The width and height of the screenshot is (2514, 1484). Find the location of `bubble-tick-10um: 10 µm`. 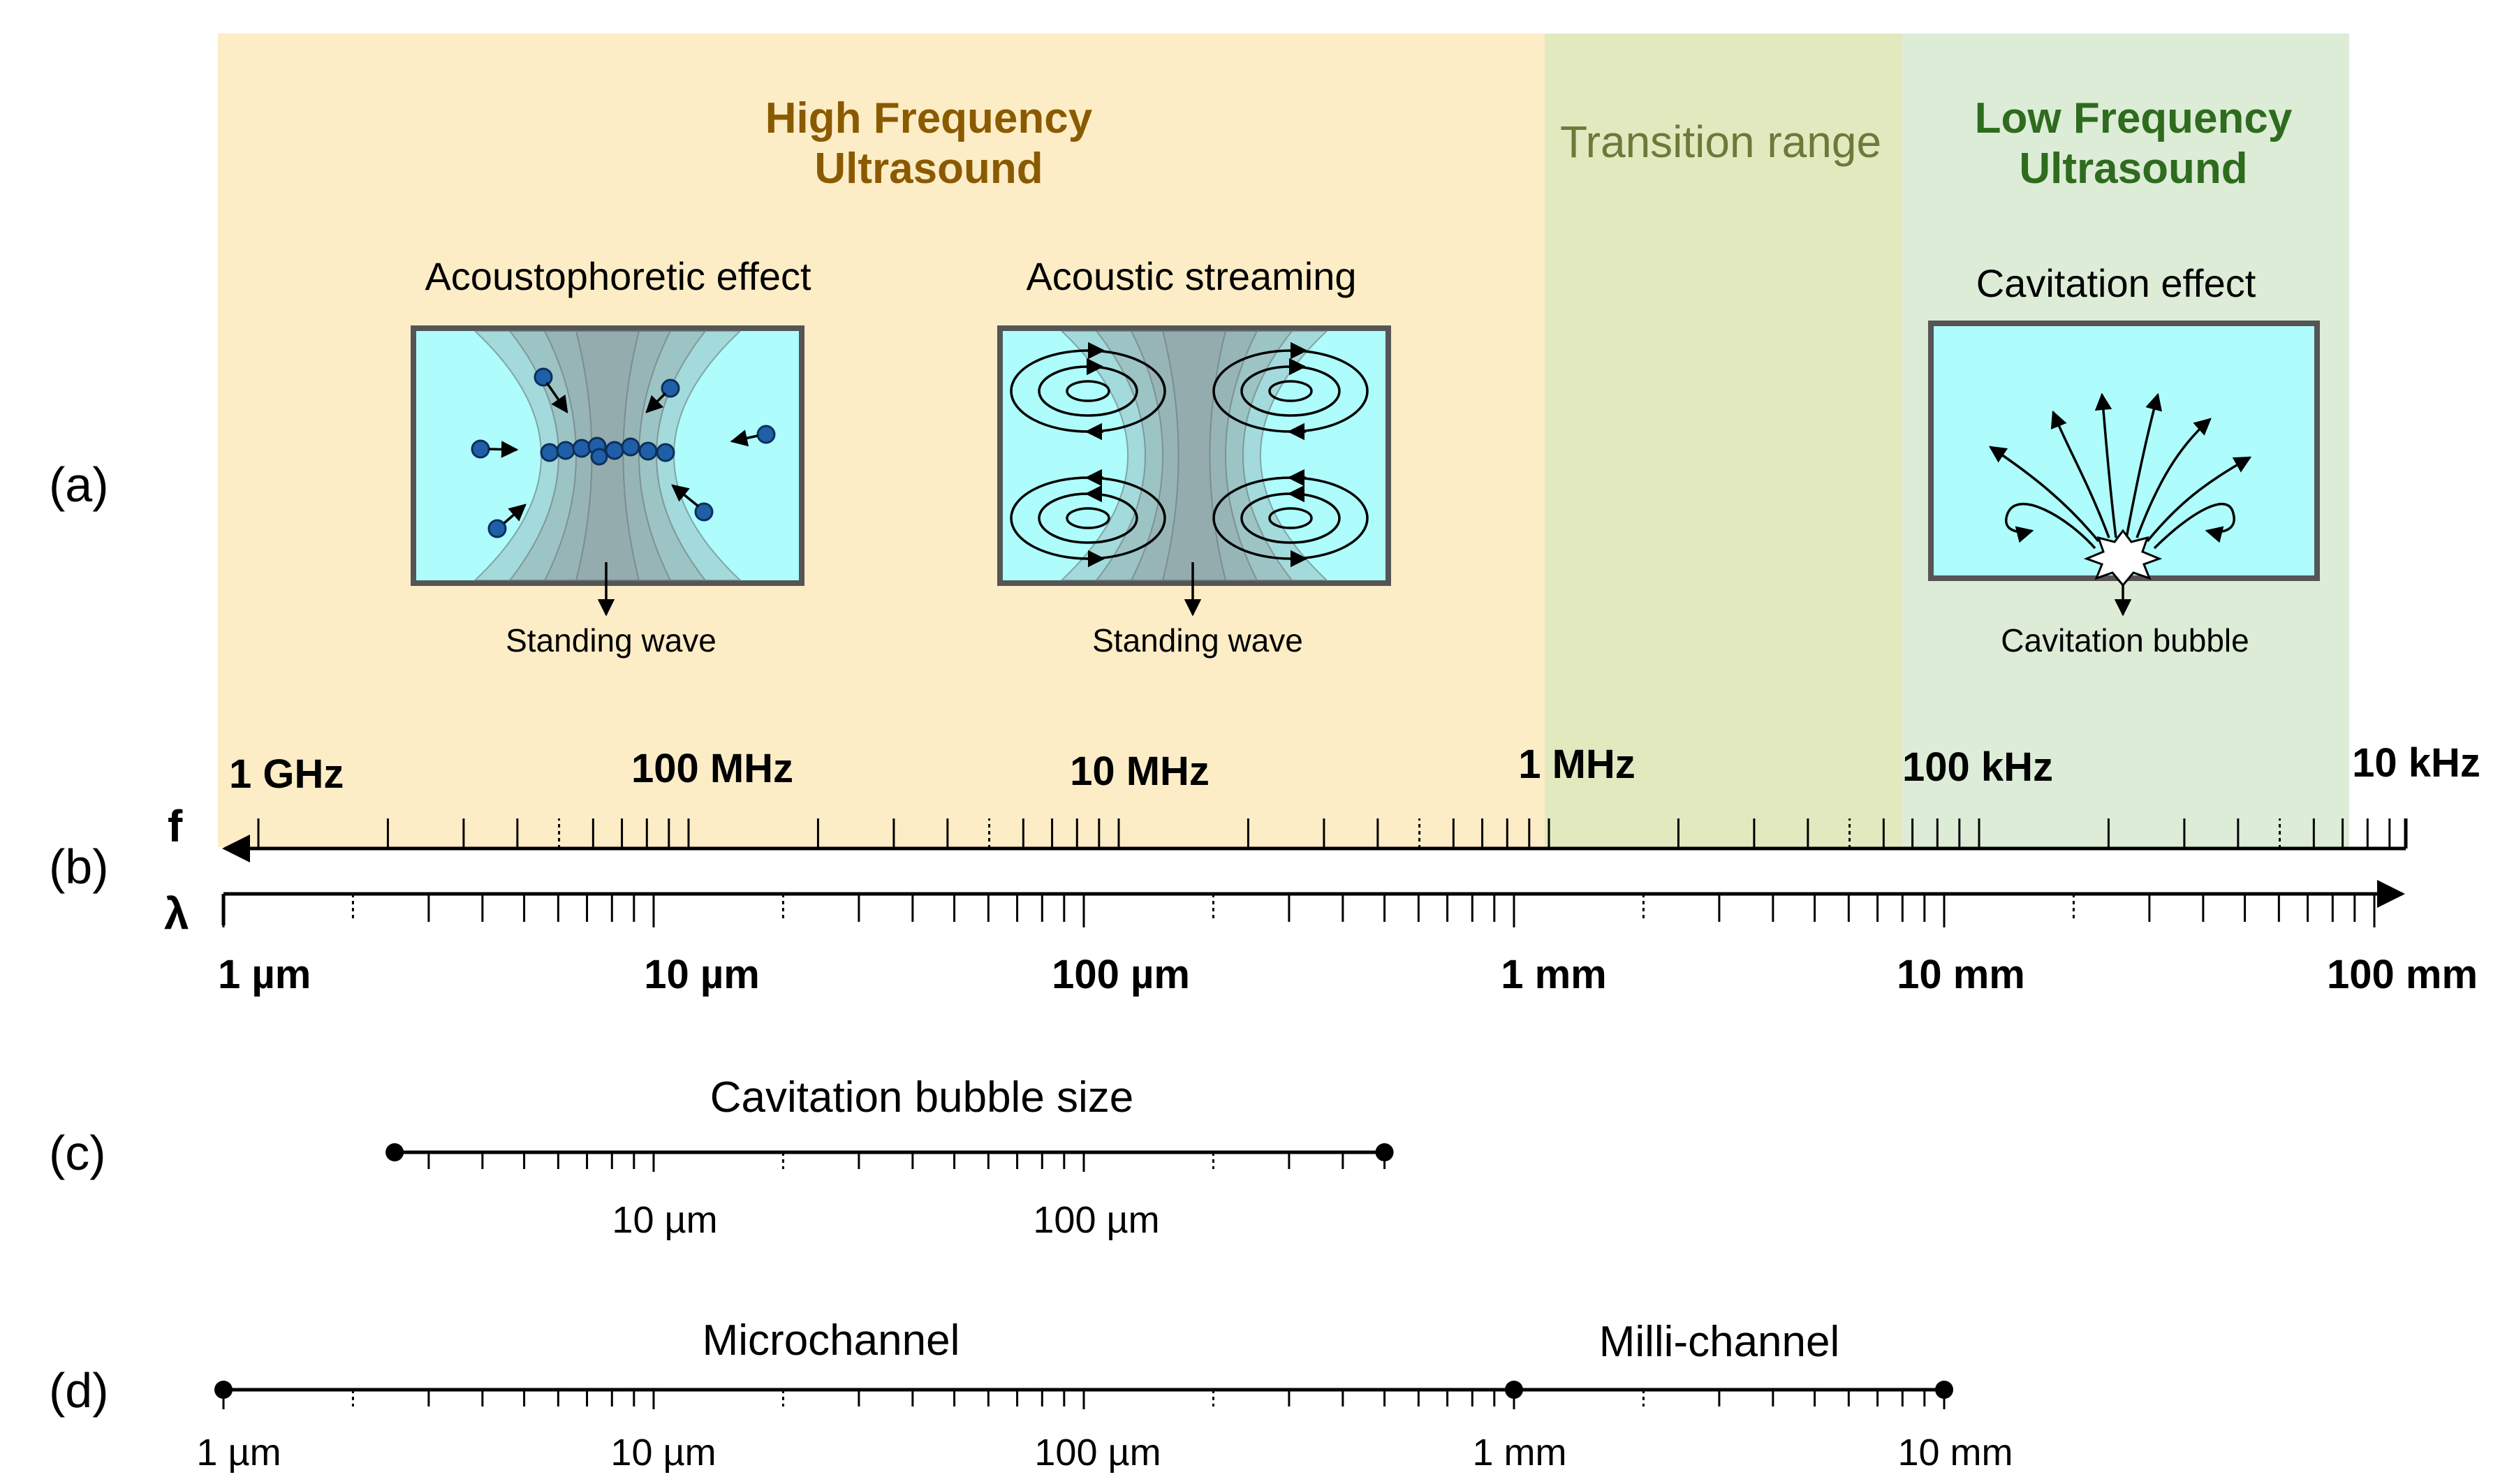

bubble-tick-10um: 10 µm is located at coordinates (664, 1220).